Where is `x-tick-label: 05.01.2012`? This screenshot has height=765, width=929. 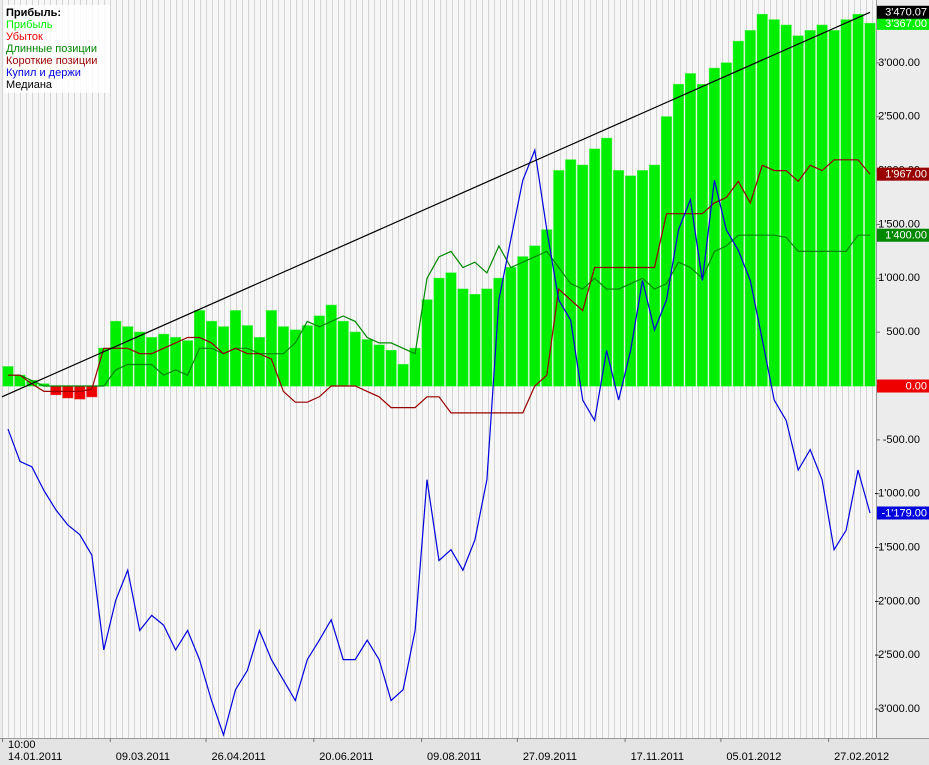
x-tick-label: 05.01.2012 is located at coordinates (753, 757).